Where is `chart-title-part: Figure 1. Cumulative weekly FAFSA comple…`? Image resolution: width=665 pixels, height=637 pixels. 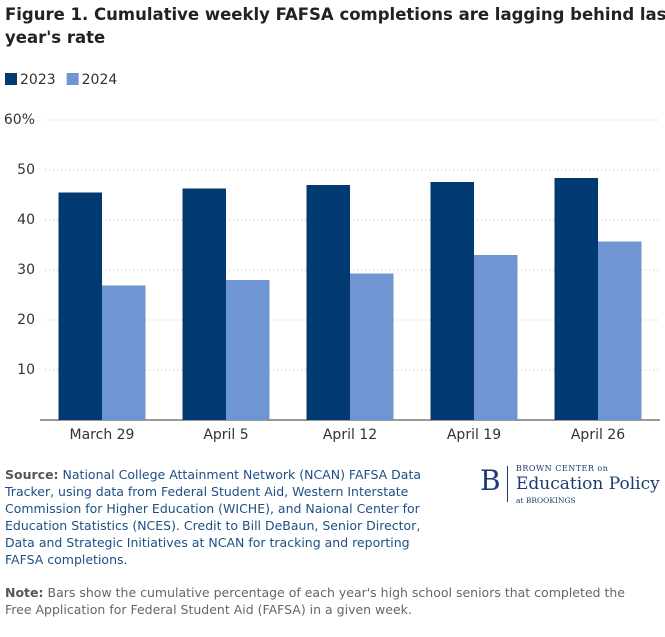
chart-title-part: Figure 1. Cumulative weekly FAFSA comple… is located at coordinates (335, 14).